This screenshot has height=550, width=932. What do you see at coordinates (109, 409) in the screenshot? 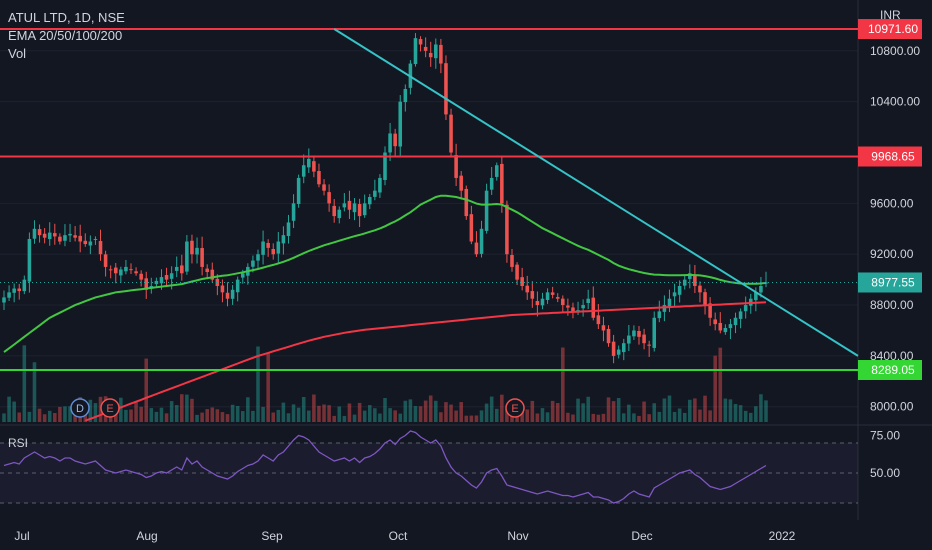
I see `event-marker-label: E` at bounding box center [109, 409].